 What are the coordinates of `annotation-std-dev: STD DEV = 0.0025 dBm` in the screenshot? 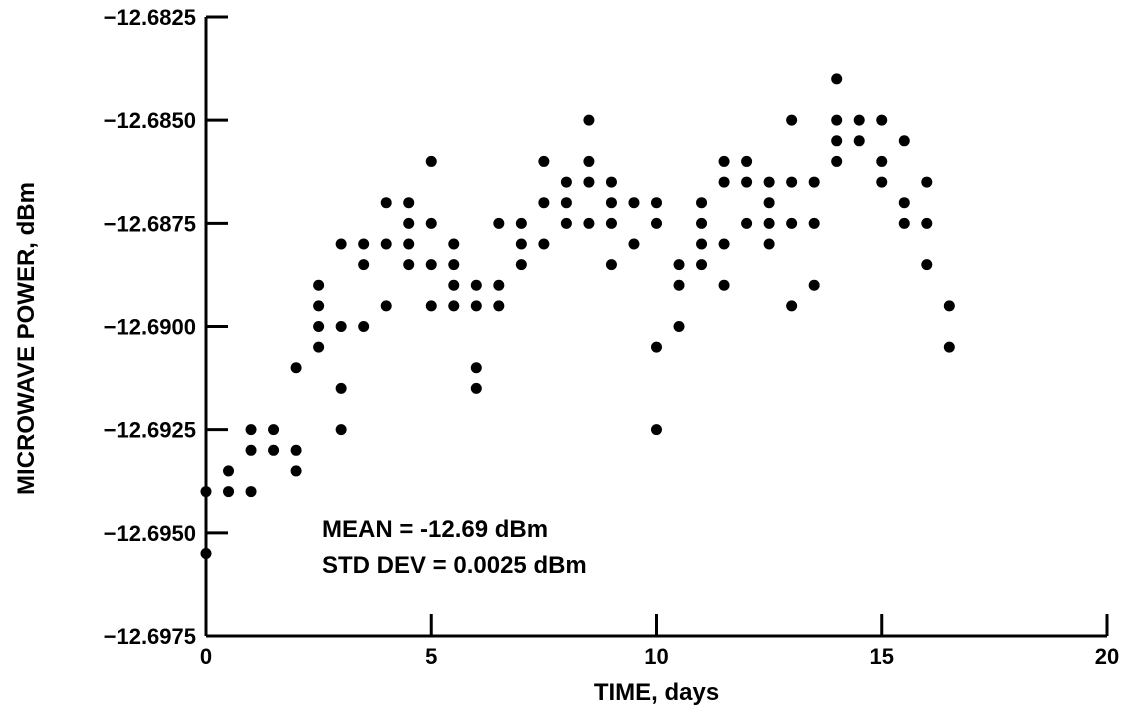 It's located at (454, 565).